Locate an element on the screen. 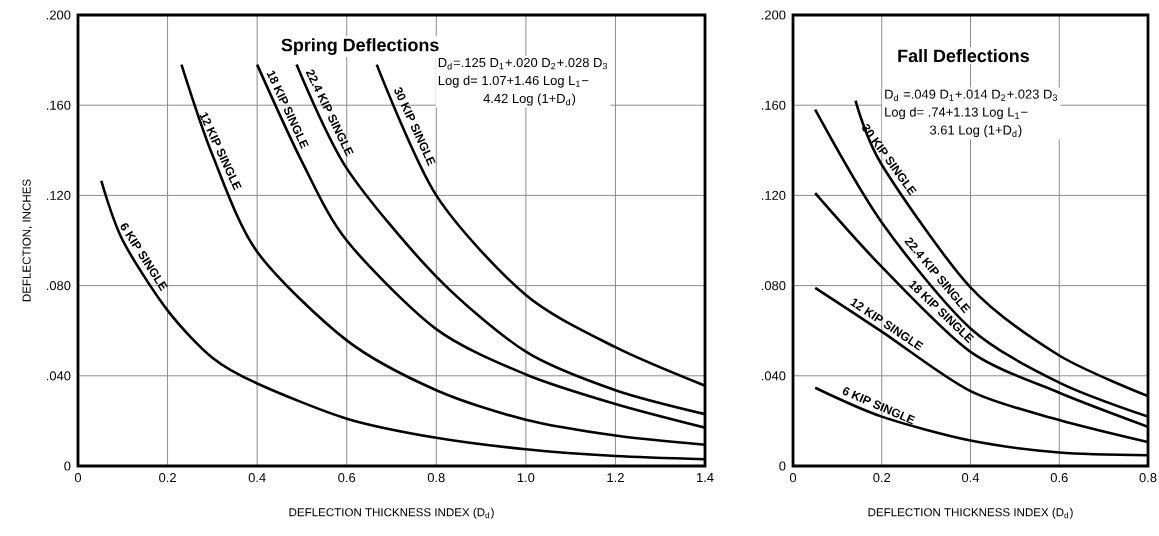  x-tick-label: 1.2 is located at coordinates (615, 478).